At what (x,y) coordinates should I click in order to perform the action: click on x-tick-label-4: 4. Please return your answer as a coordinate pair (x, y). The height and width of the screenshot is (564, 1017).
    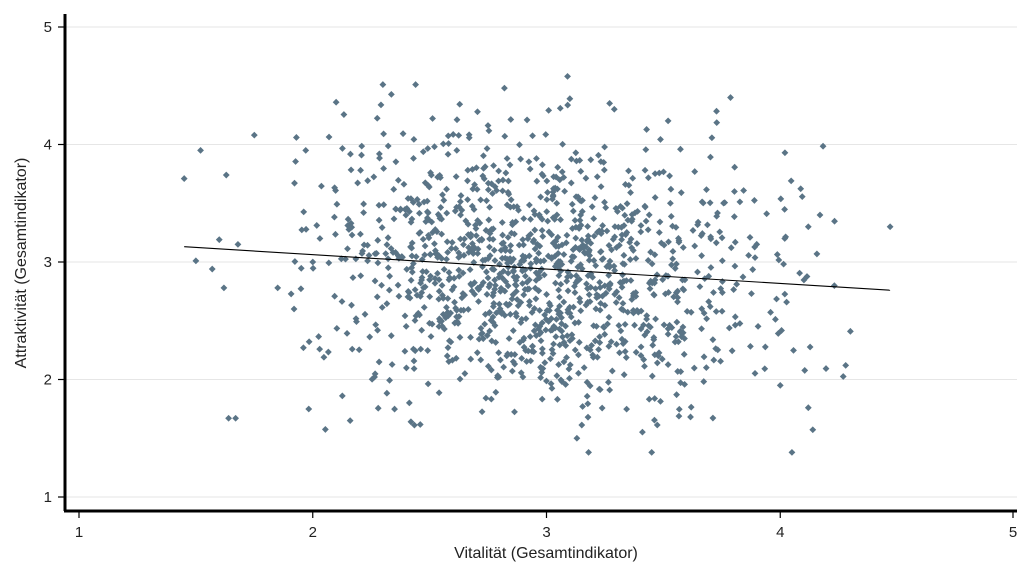
    Looking at the image, I should click on (780, 532).